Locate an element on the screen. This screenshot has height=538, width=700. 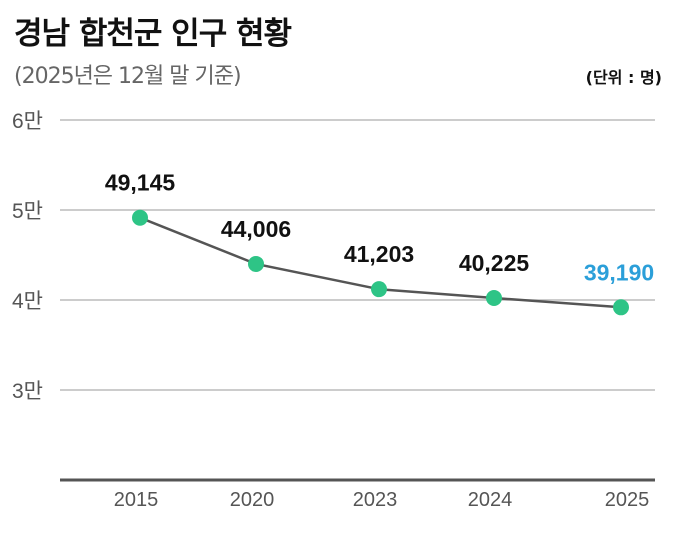
data-label: 44,006 is located at coordinates (256, 229).